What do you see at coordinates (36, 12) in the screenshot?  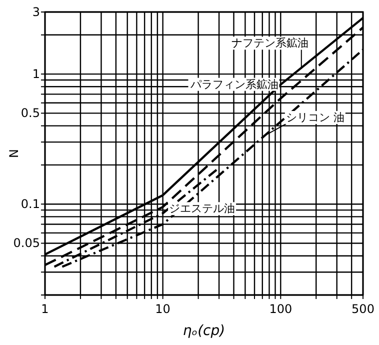 I see `y-tick-label: 3` at bounding box center [36, 12].